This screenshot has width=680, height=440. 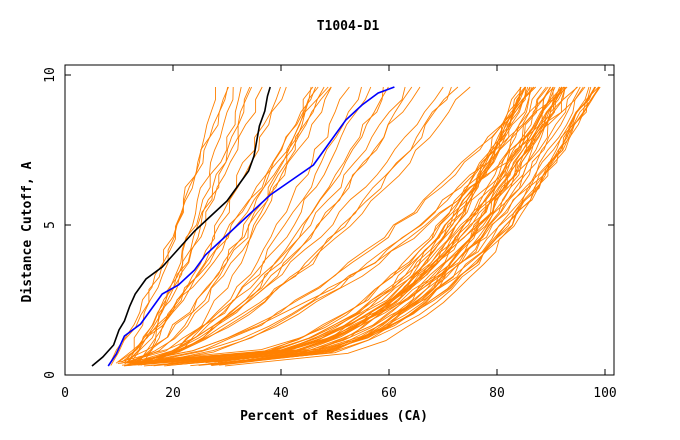 What do you see at coordinates (50, 225) in the screenshot?
I see `y-tick-label: 5` at bounding box center [50, 225].